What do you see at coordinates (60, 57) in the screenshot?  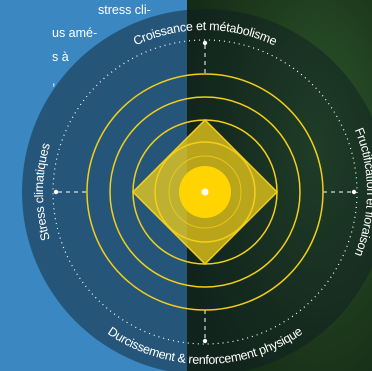 I see `intro-line: s à` at bounding box center [60, 57].